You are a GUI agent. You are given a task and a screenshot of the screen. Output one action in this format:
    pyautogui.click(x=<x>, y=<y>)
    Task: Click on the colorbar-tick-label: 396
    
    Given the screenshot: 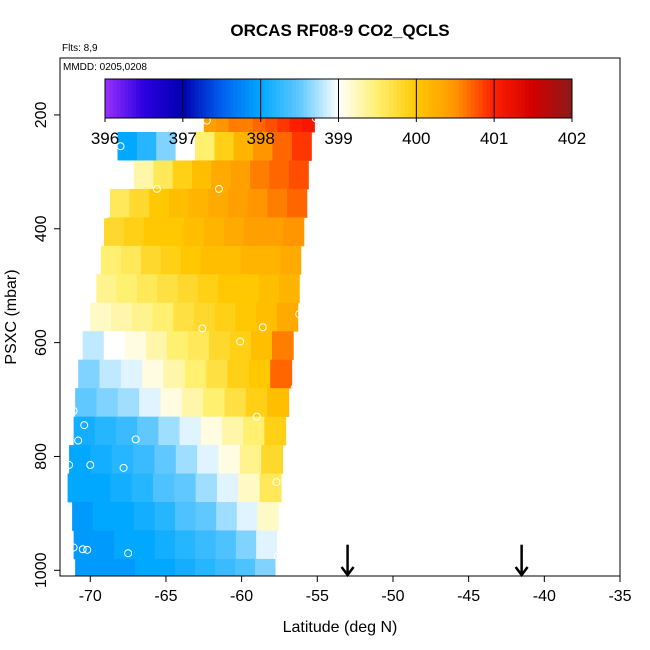 What is the action you would take?
    pyautogui.click(x=105, y=138)
    